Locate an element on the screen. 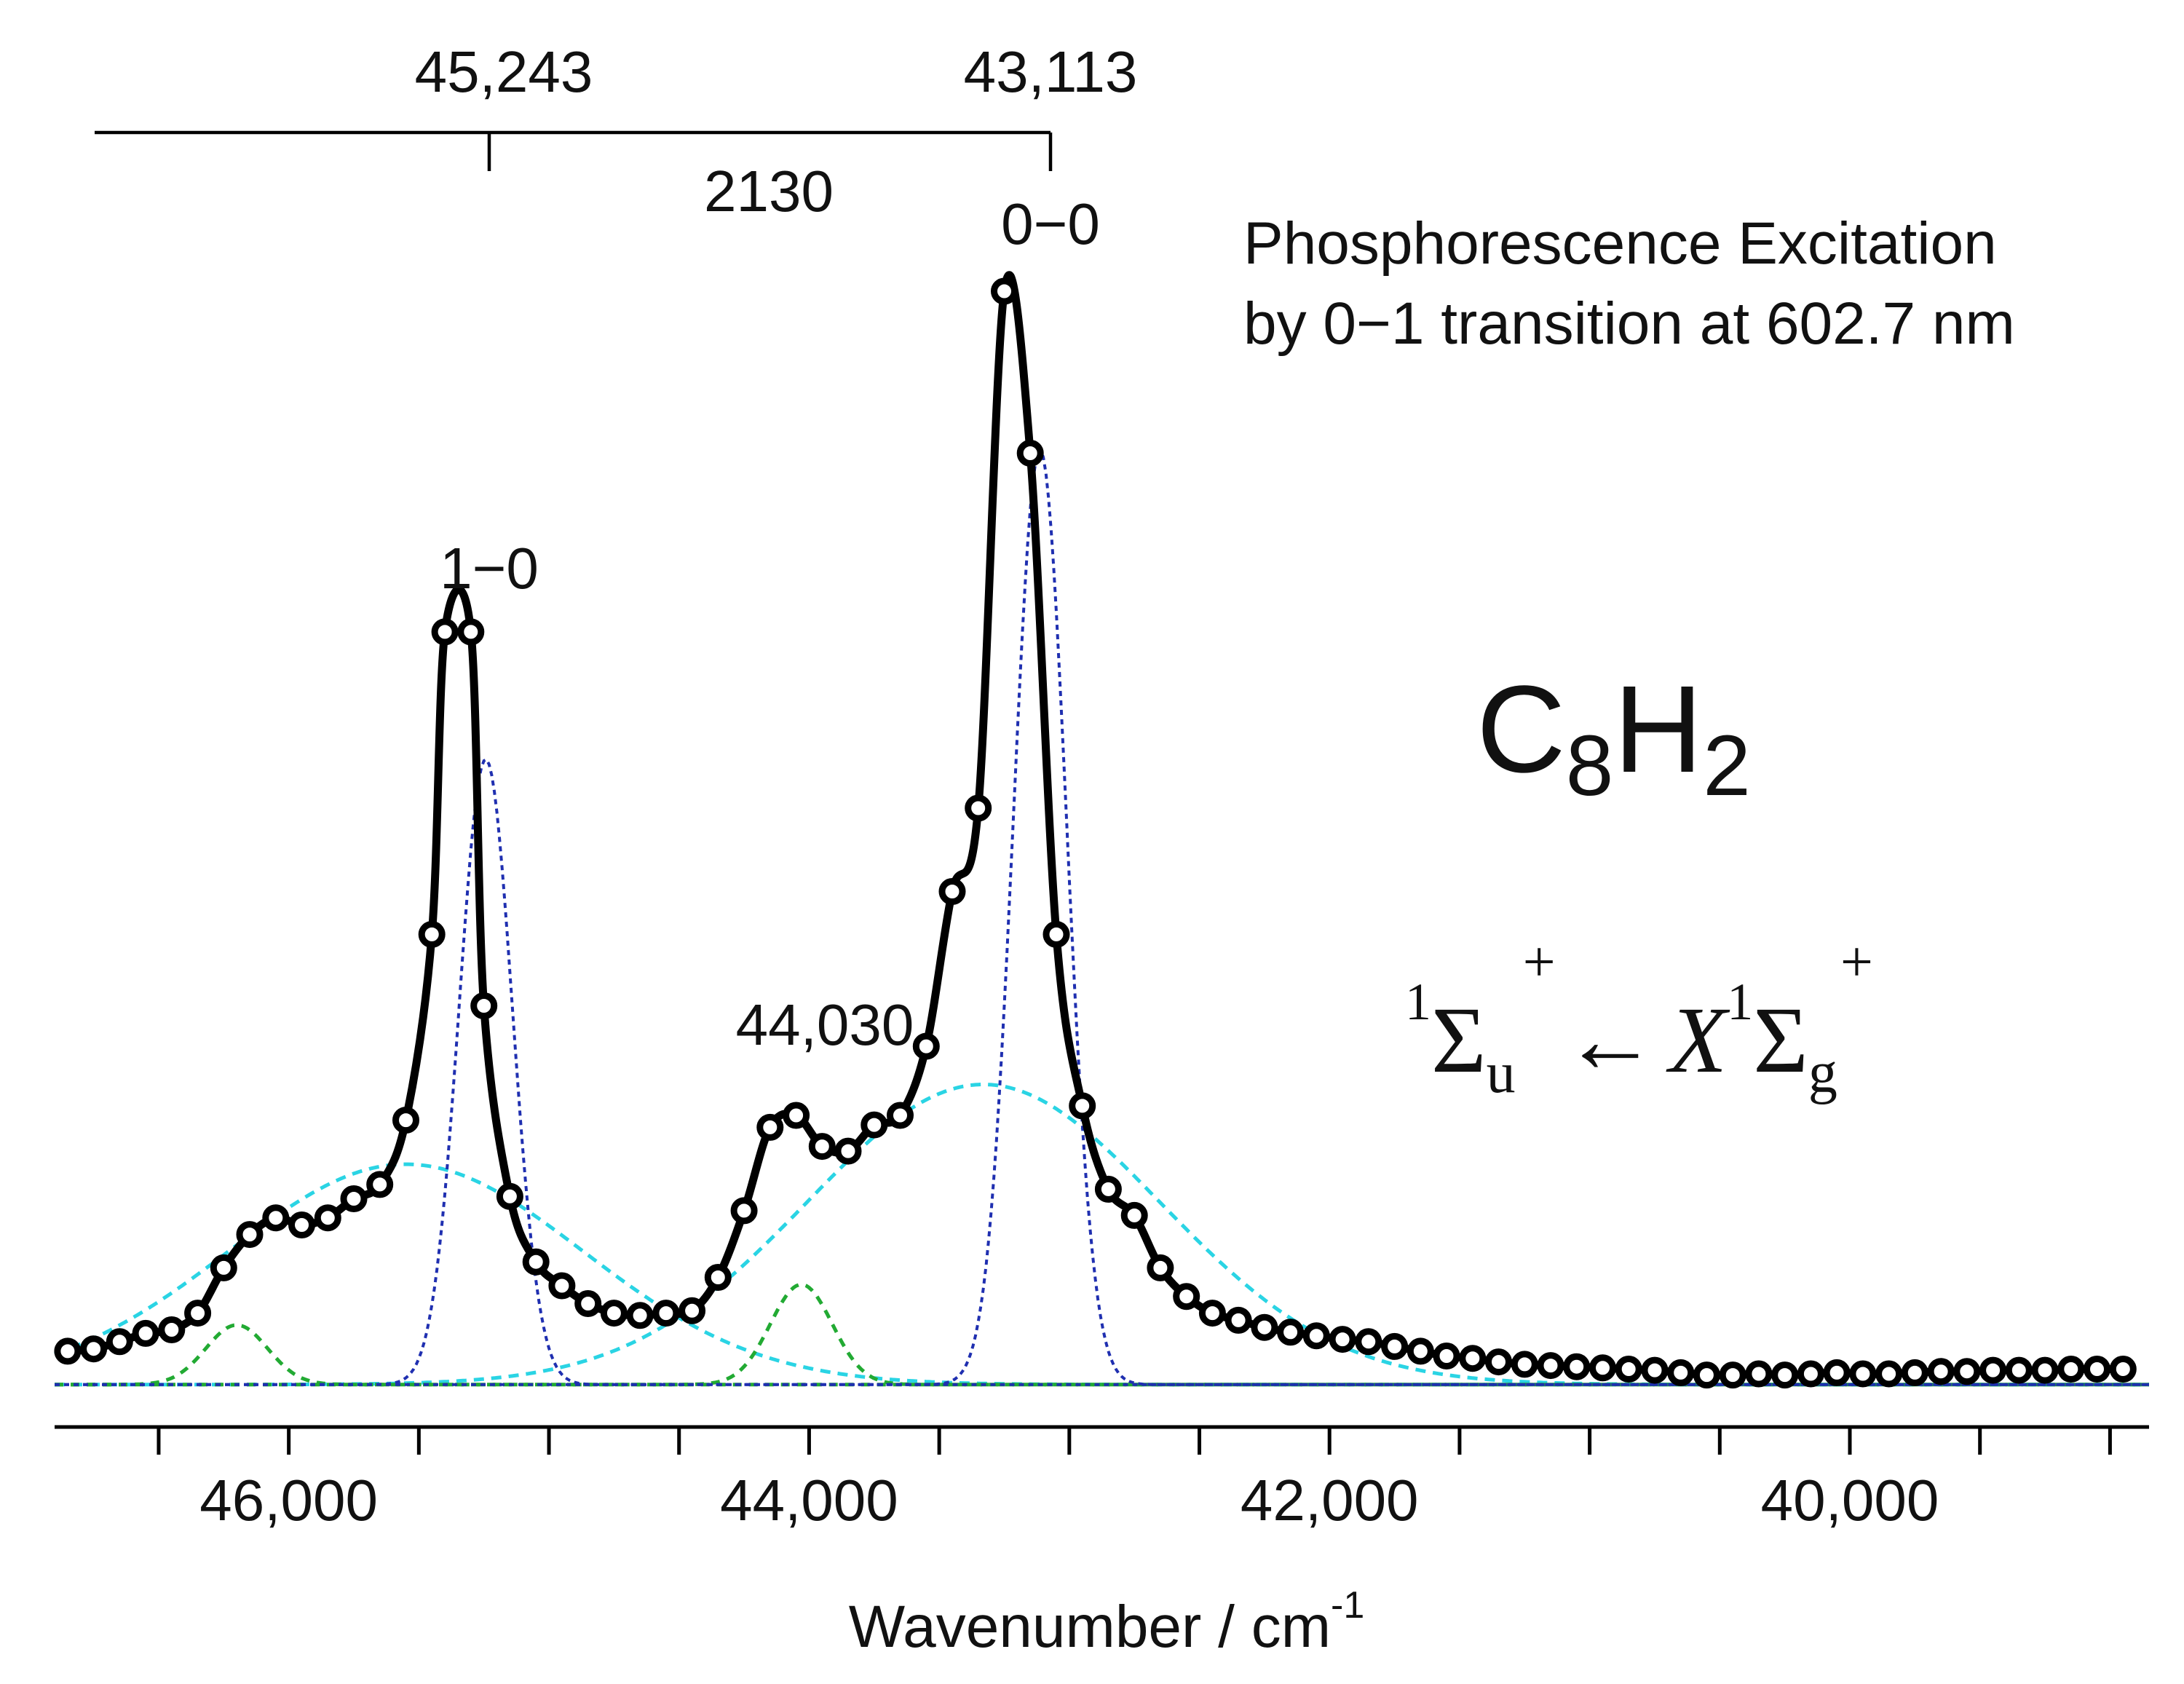 This screenshot has height=1684, width=2184. lower-sup: + is located at coordinates (1856, 962).